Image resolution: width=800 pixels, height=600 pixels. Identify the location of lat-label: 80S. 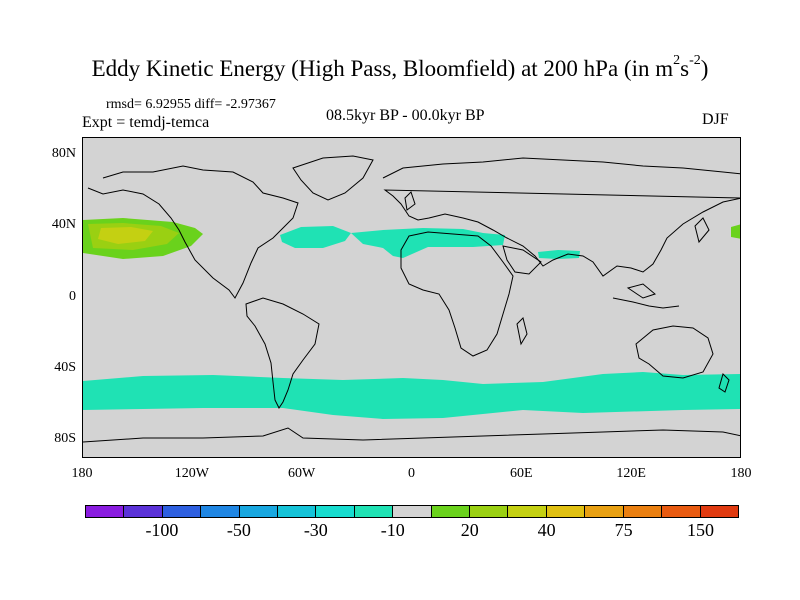
(65, 439).